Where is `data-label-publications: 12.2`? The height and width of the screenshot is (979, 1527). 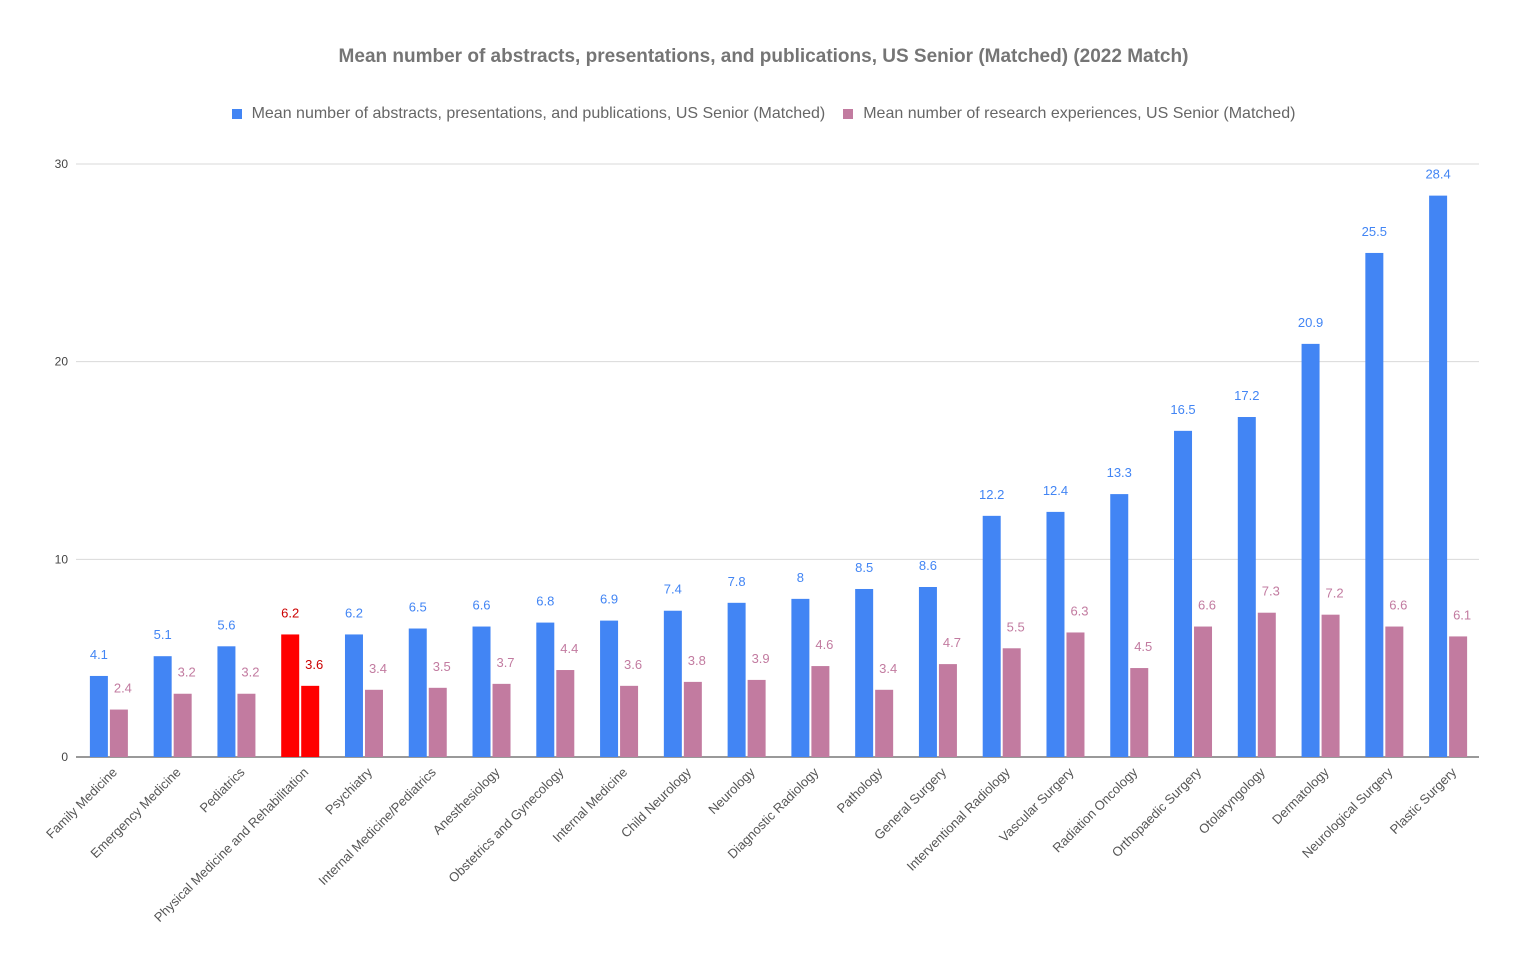 data-label-publications: 12.2 is located at coordinates (991, 494).